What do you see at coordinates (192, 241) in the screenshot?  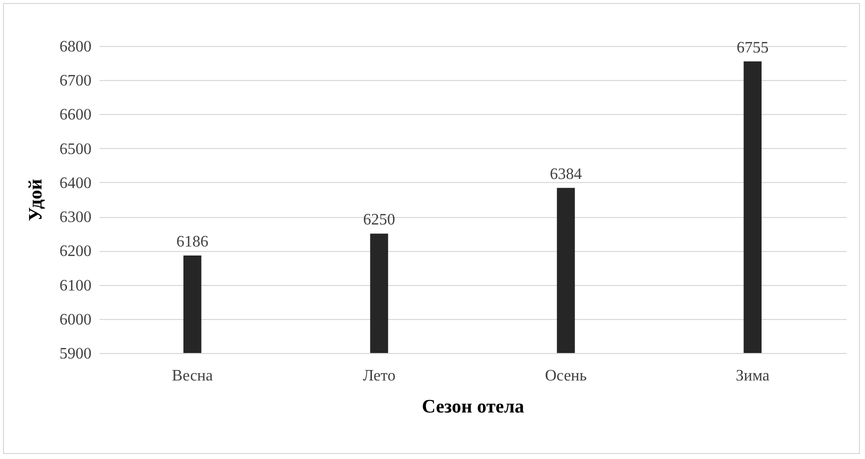 I see `data-label: 6186` at bounding box center [192, 241].